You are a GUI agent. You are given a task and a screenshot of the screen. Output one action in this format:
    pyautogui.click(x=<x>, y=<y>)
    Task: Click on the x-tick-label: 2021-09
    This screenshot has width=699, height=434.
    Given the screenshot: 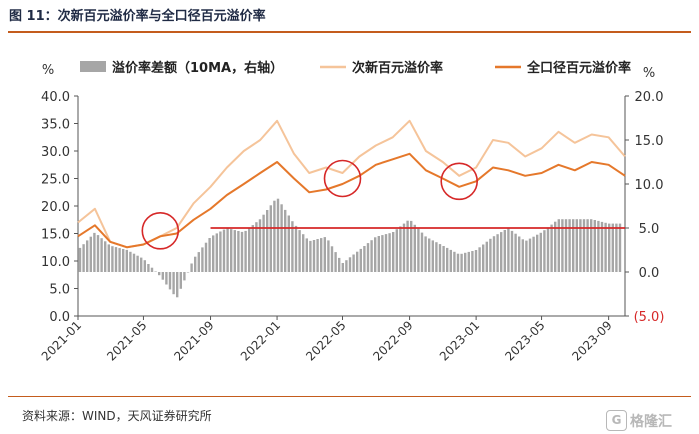 What is the action you would take?
    pyautogui.click(x=193, y=340)
    